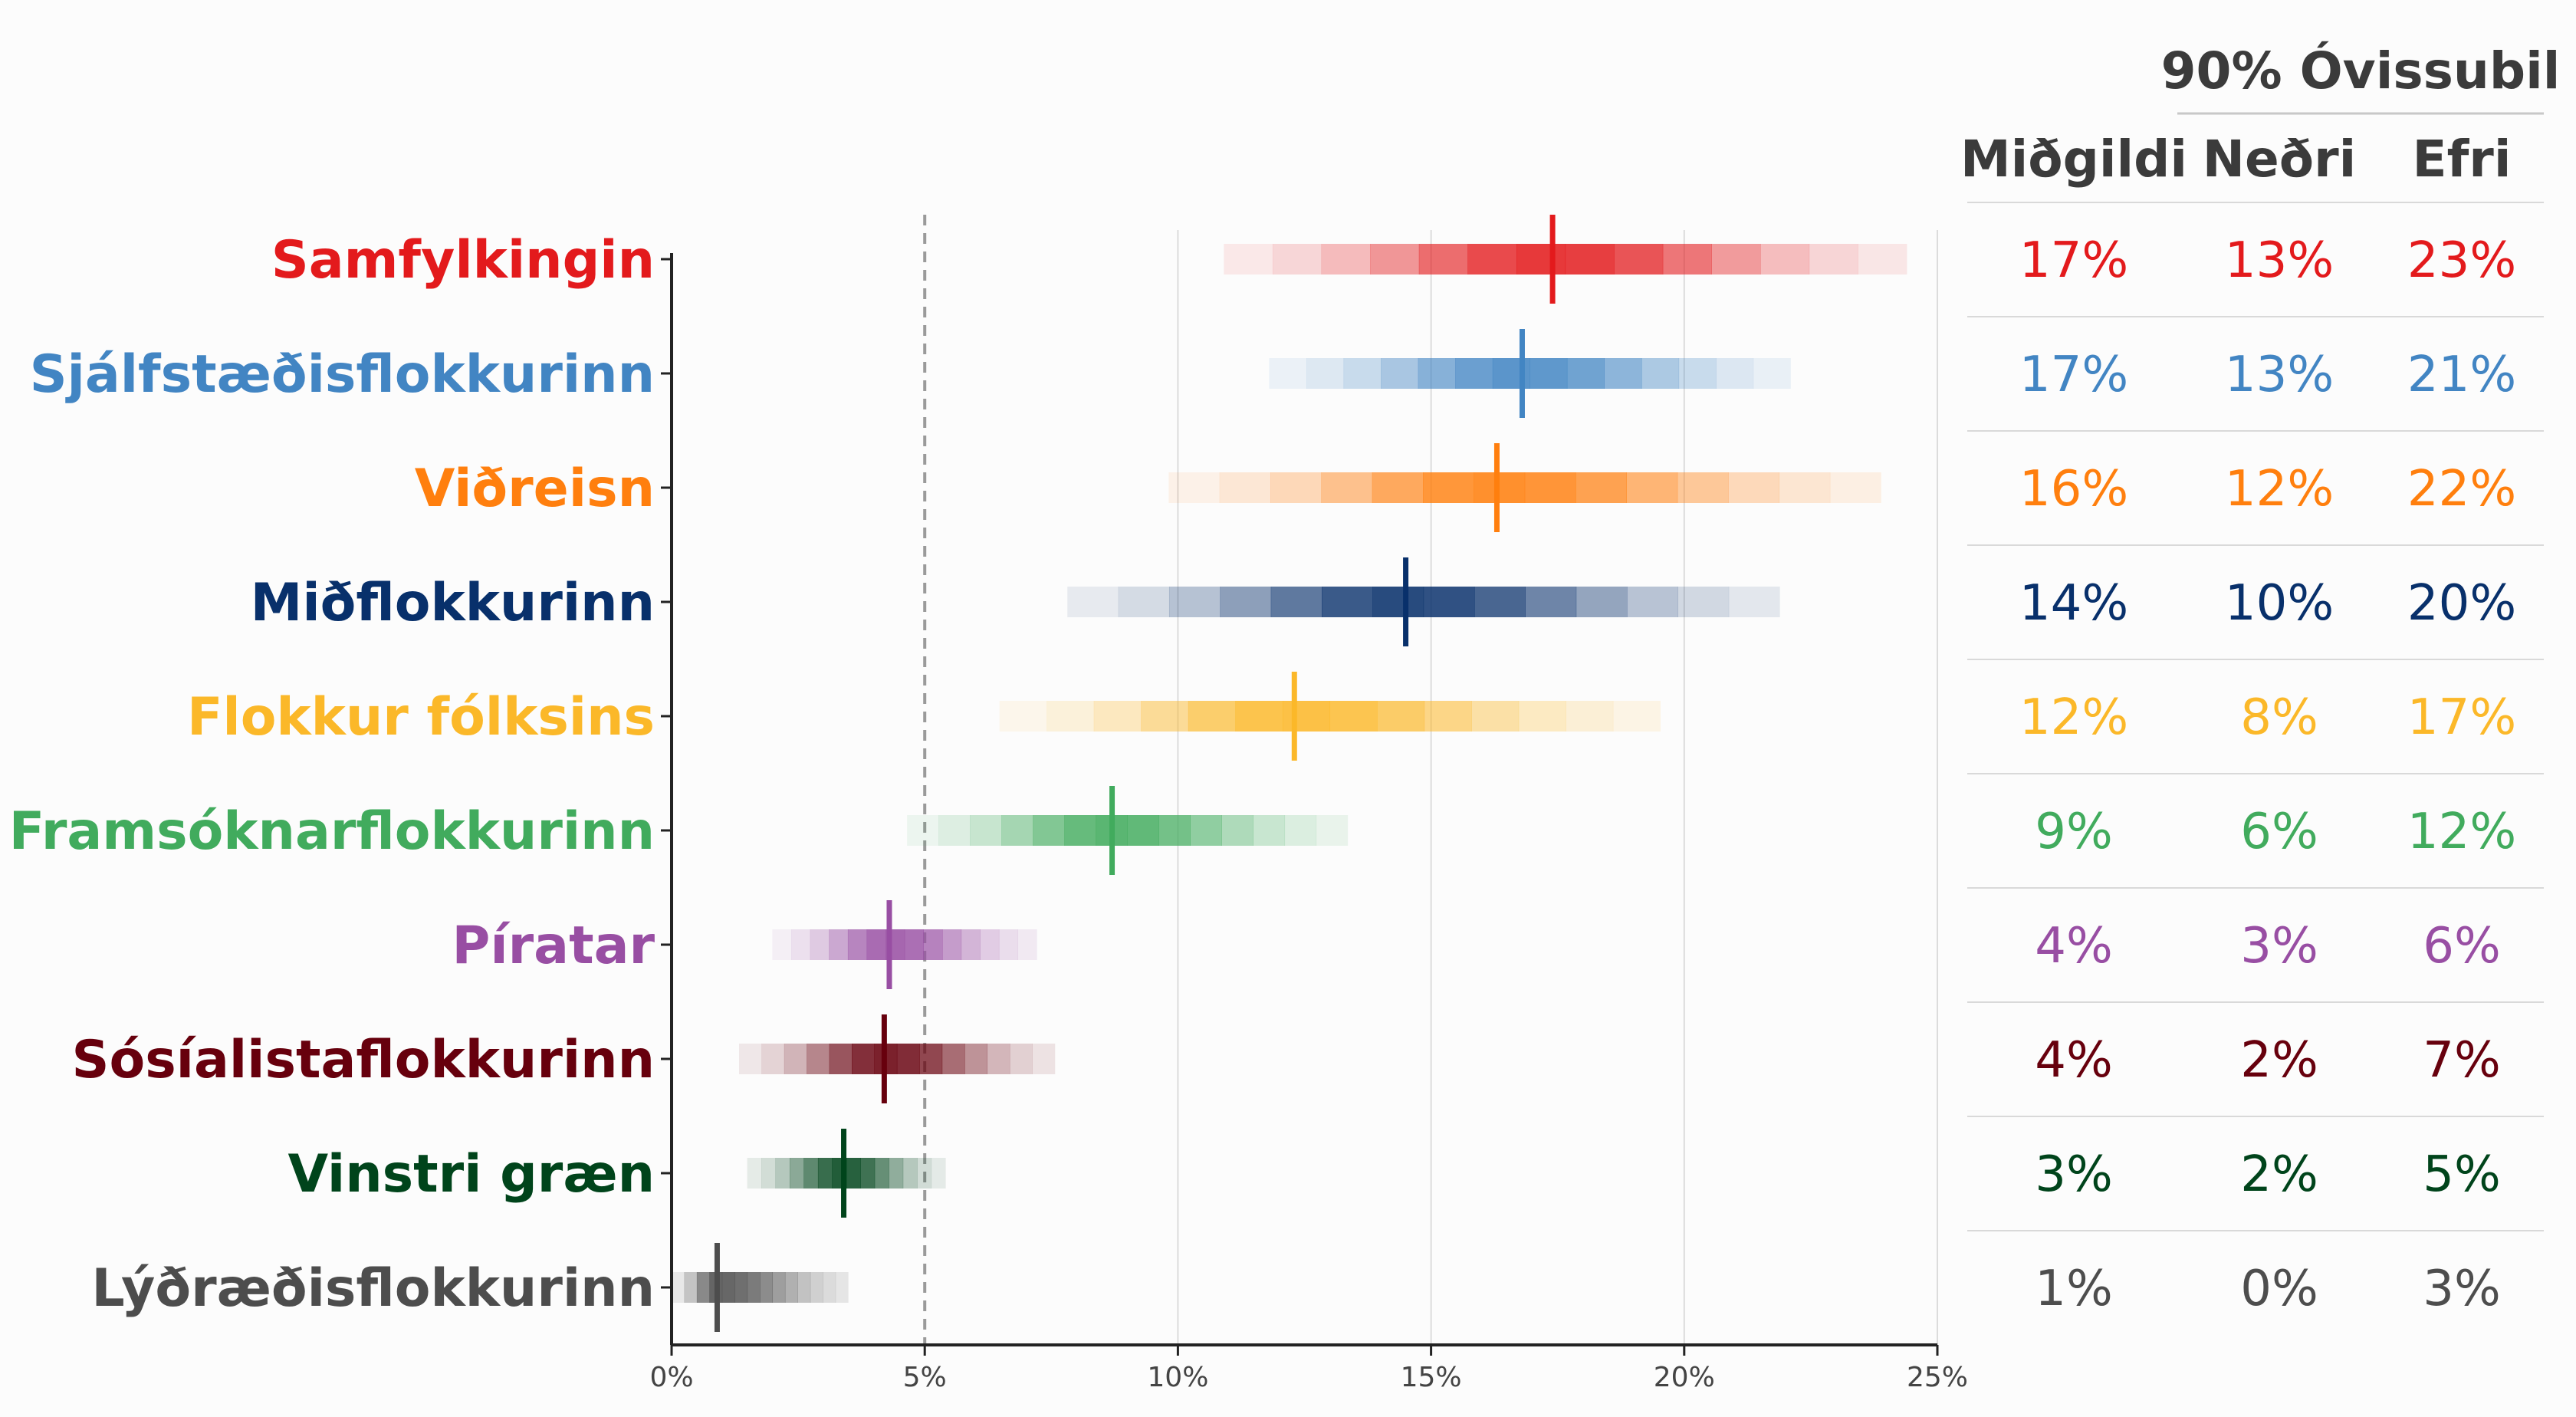 This screenshot has width=2576, height=1417. I want to click on party-label: Samfylkingin, so click(463, 260).